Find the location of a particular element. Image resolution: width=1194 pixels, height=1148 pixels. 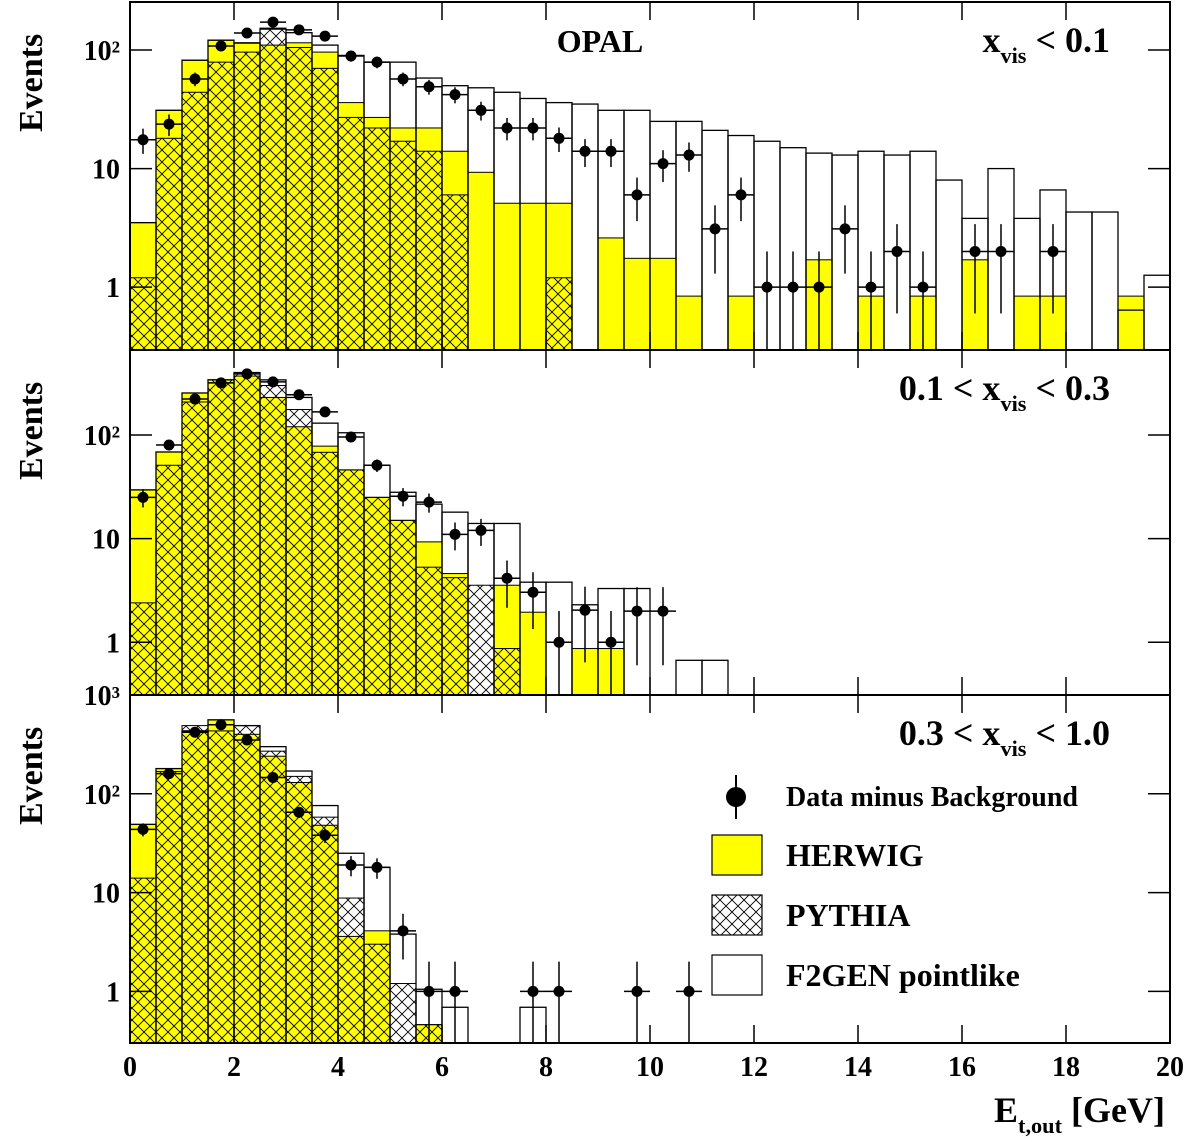

x-tick-label: 6 is located at coordinates (442, 1067).